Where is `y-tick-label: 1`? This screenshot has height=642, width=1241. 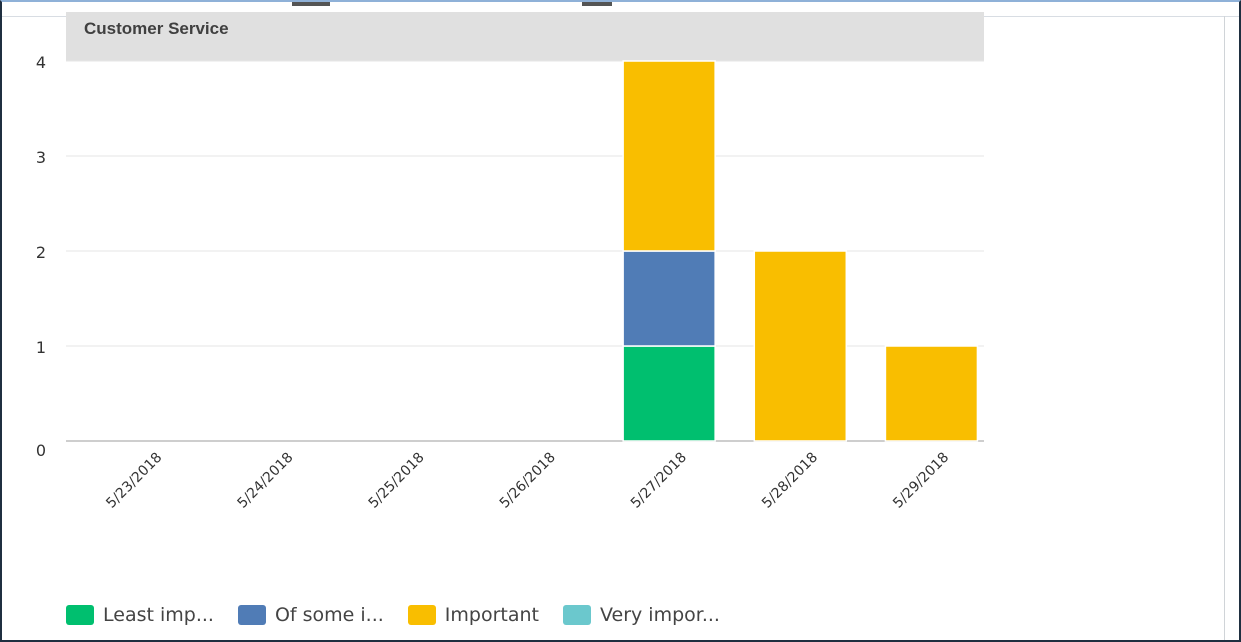 y-tick-label: 1 is located at coordinates (41, 347).